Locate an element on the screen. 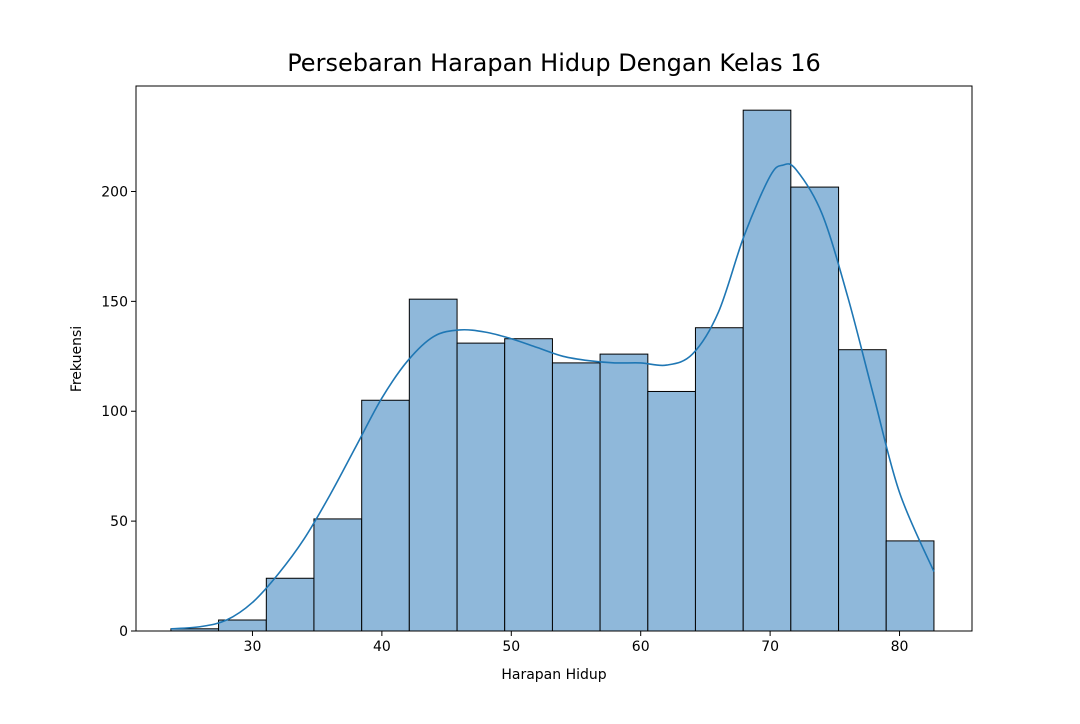 The image size is (1080, 724). x-tick-label: 50 is located at coordinates (511, 647).